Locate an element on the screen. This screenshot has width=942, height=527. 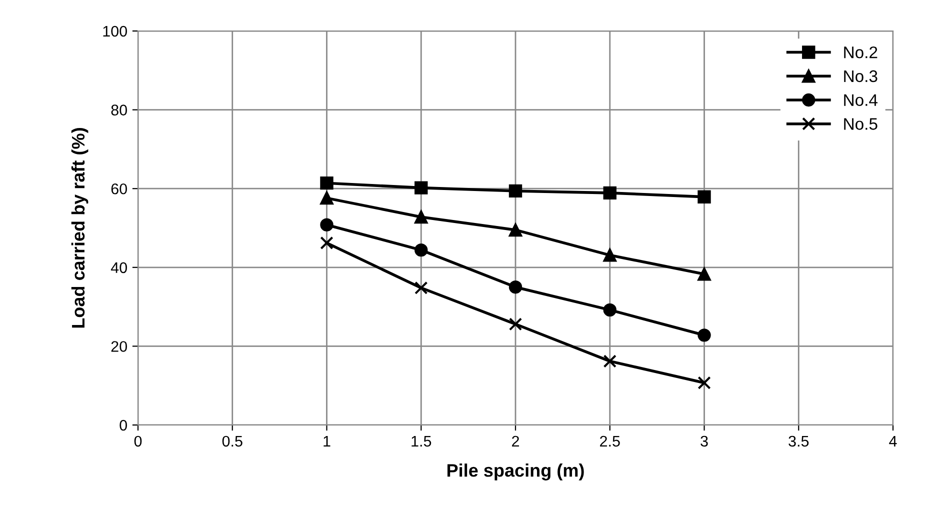
y-tick-label: 100 is located at coordinates (115, 31).